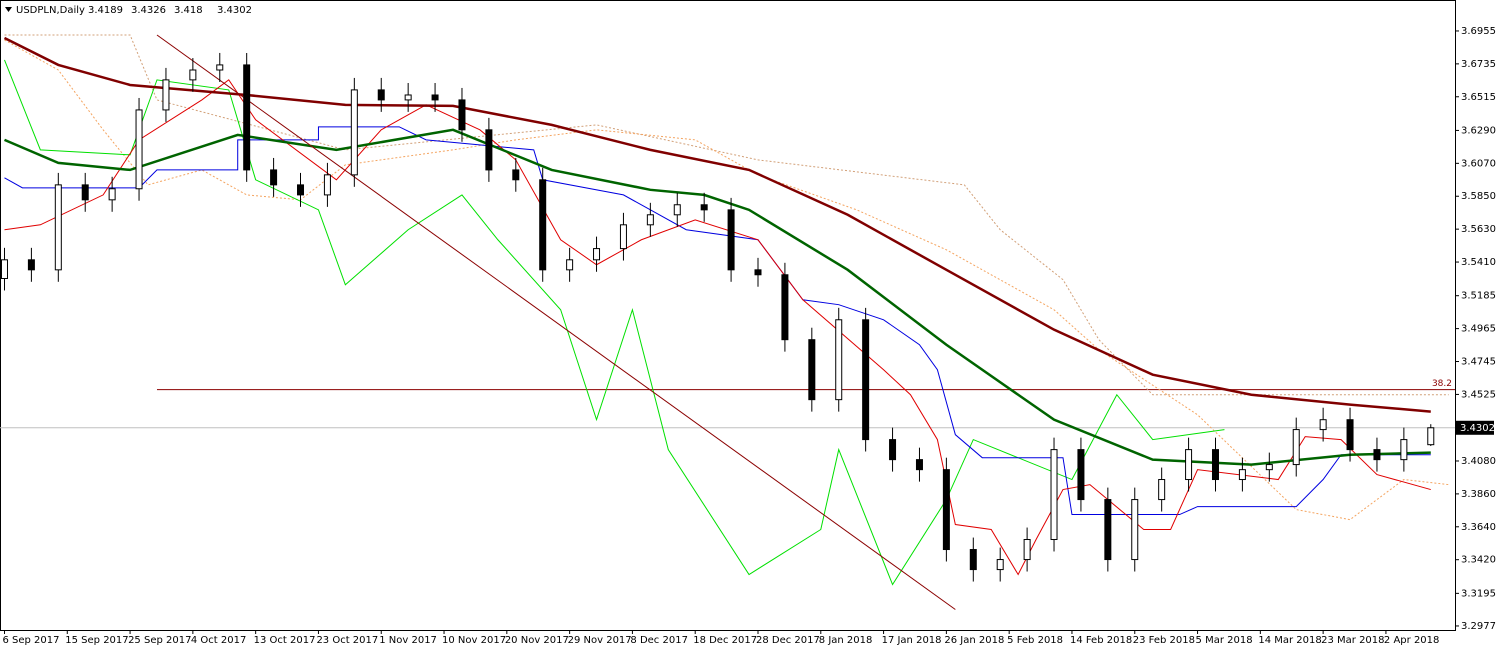  What do you see at coordinates (1035, 640) in the screenshot?
I see `x-tick-label: 5 Feb 2018` at bounding box center [1035, 640].